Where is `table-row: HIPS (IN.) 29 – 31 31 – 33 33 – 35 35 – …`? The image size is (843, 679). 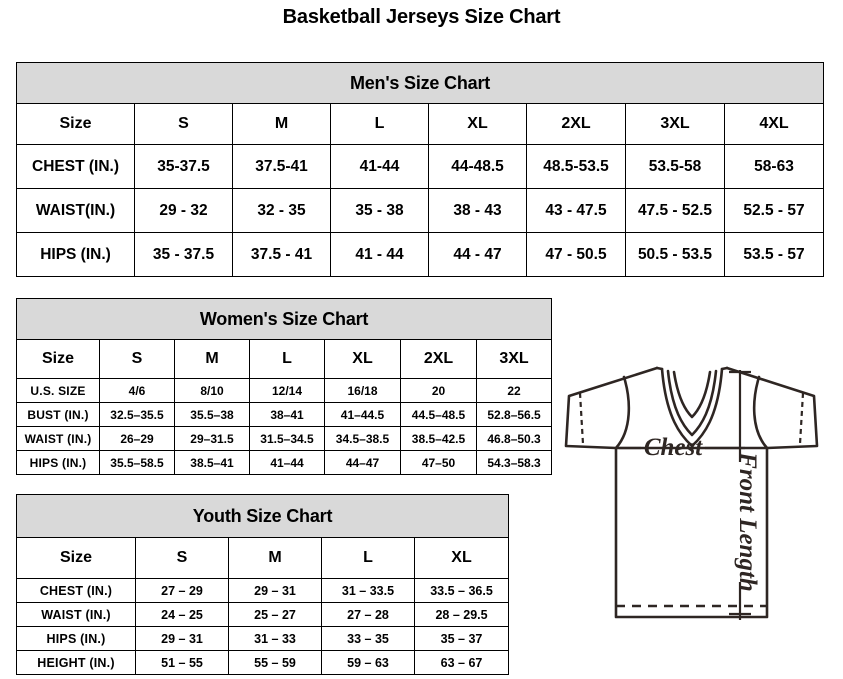 table-row: HIPS (IN.) 29 – 31 31 – 33 33 – 35 35 – … is located at coordinates (263, 638).